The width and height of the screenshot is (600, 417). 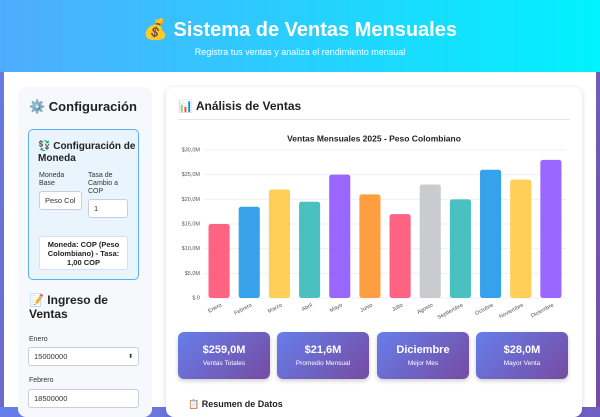 I want to click on x-tick-label: Agosto, so click(x=425, y=308).